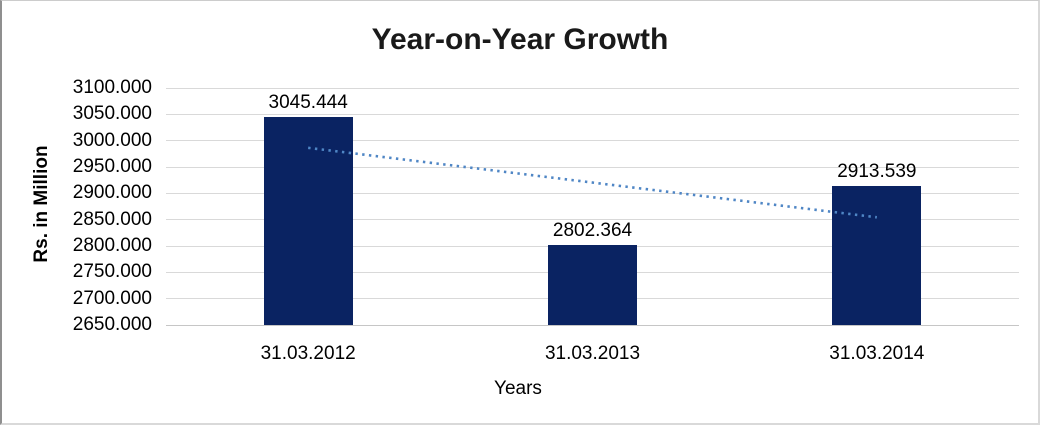 This screenshot has height=427, width=1042. Describe the element at coordinates (112, 166) in the screenshot. I see `y-tick-label: 2950.000` at that location.